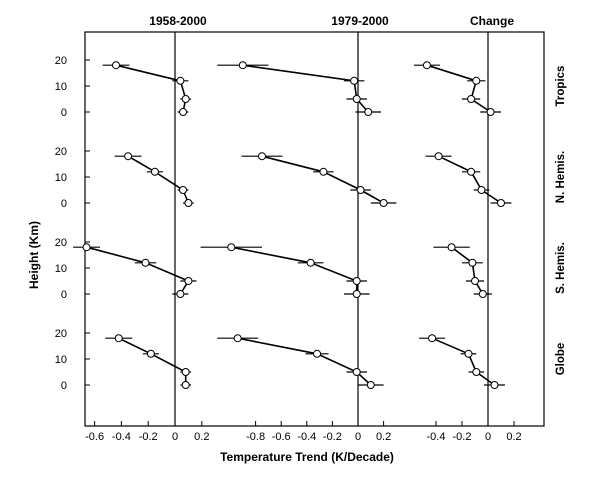  What do you see at coordinates (492, 21) in the screenshot?
I see `column-title: Change` at bounding box center [492, 21].